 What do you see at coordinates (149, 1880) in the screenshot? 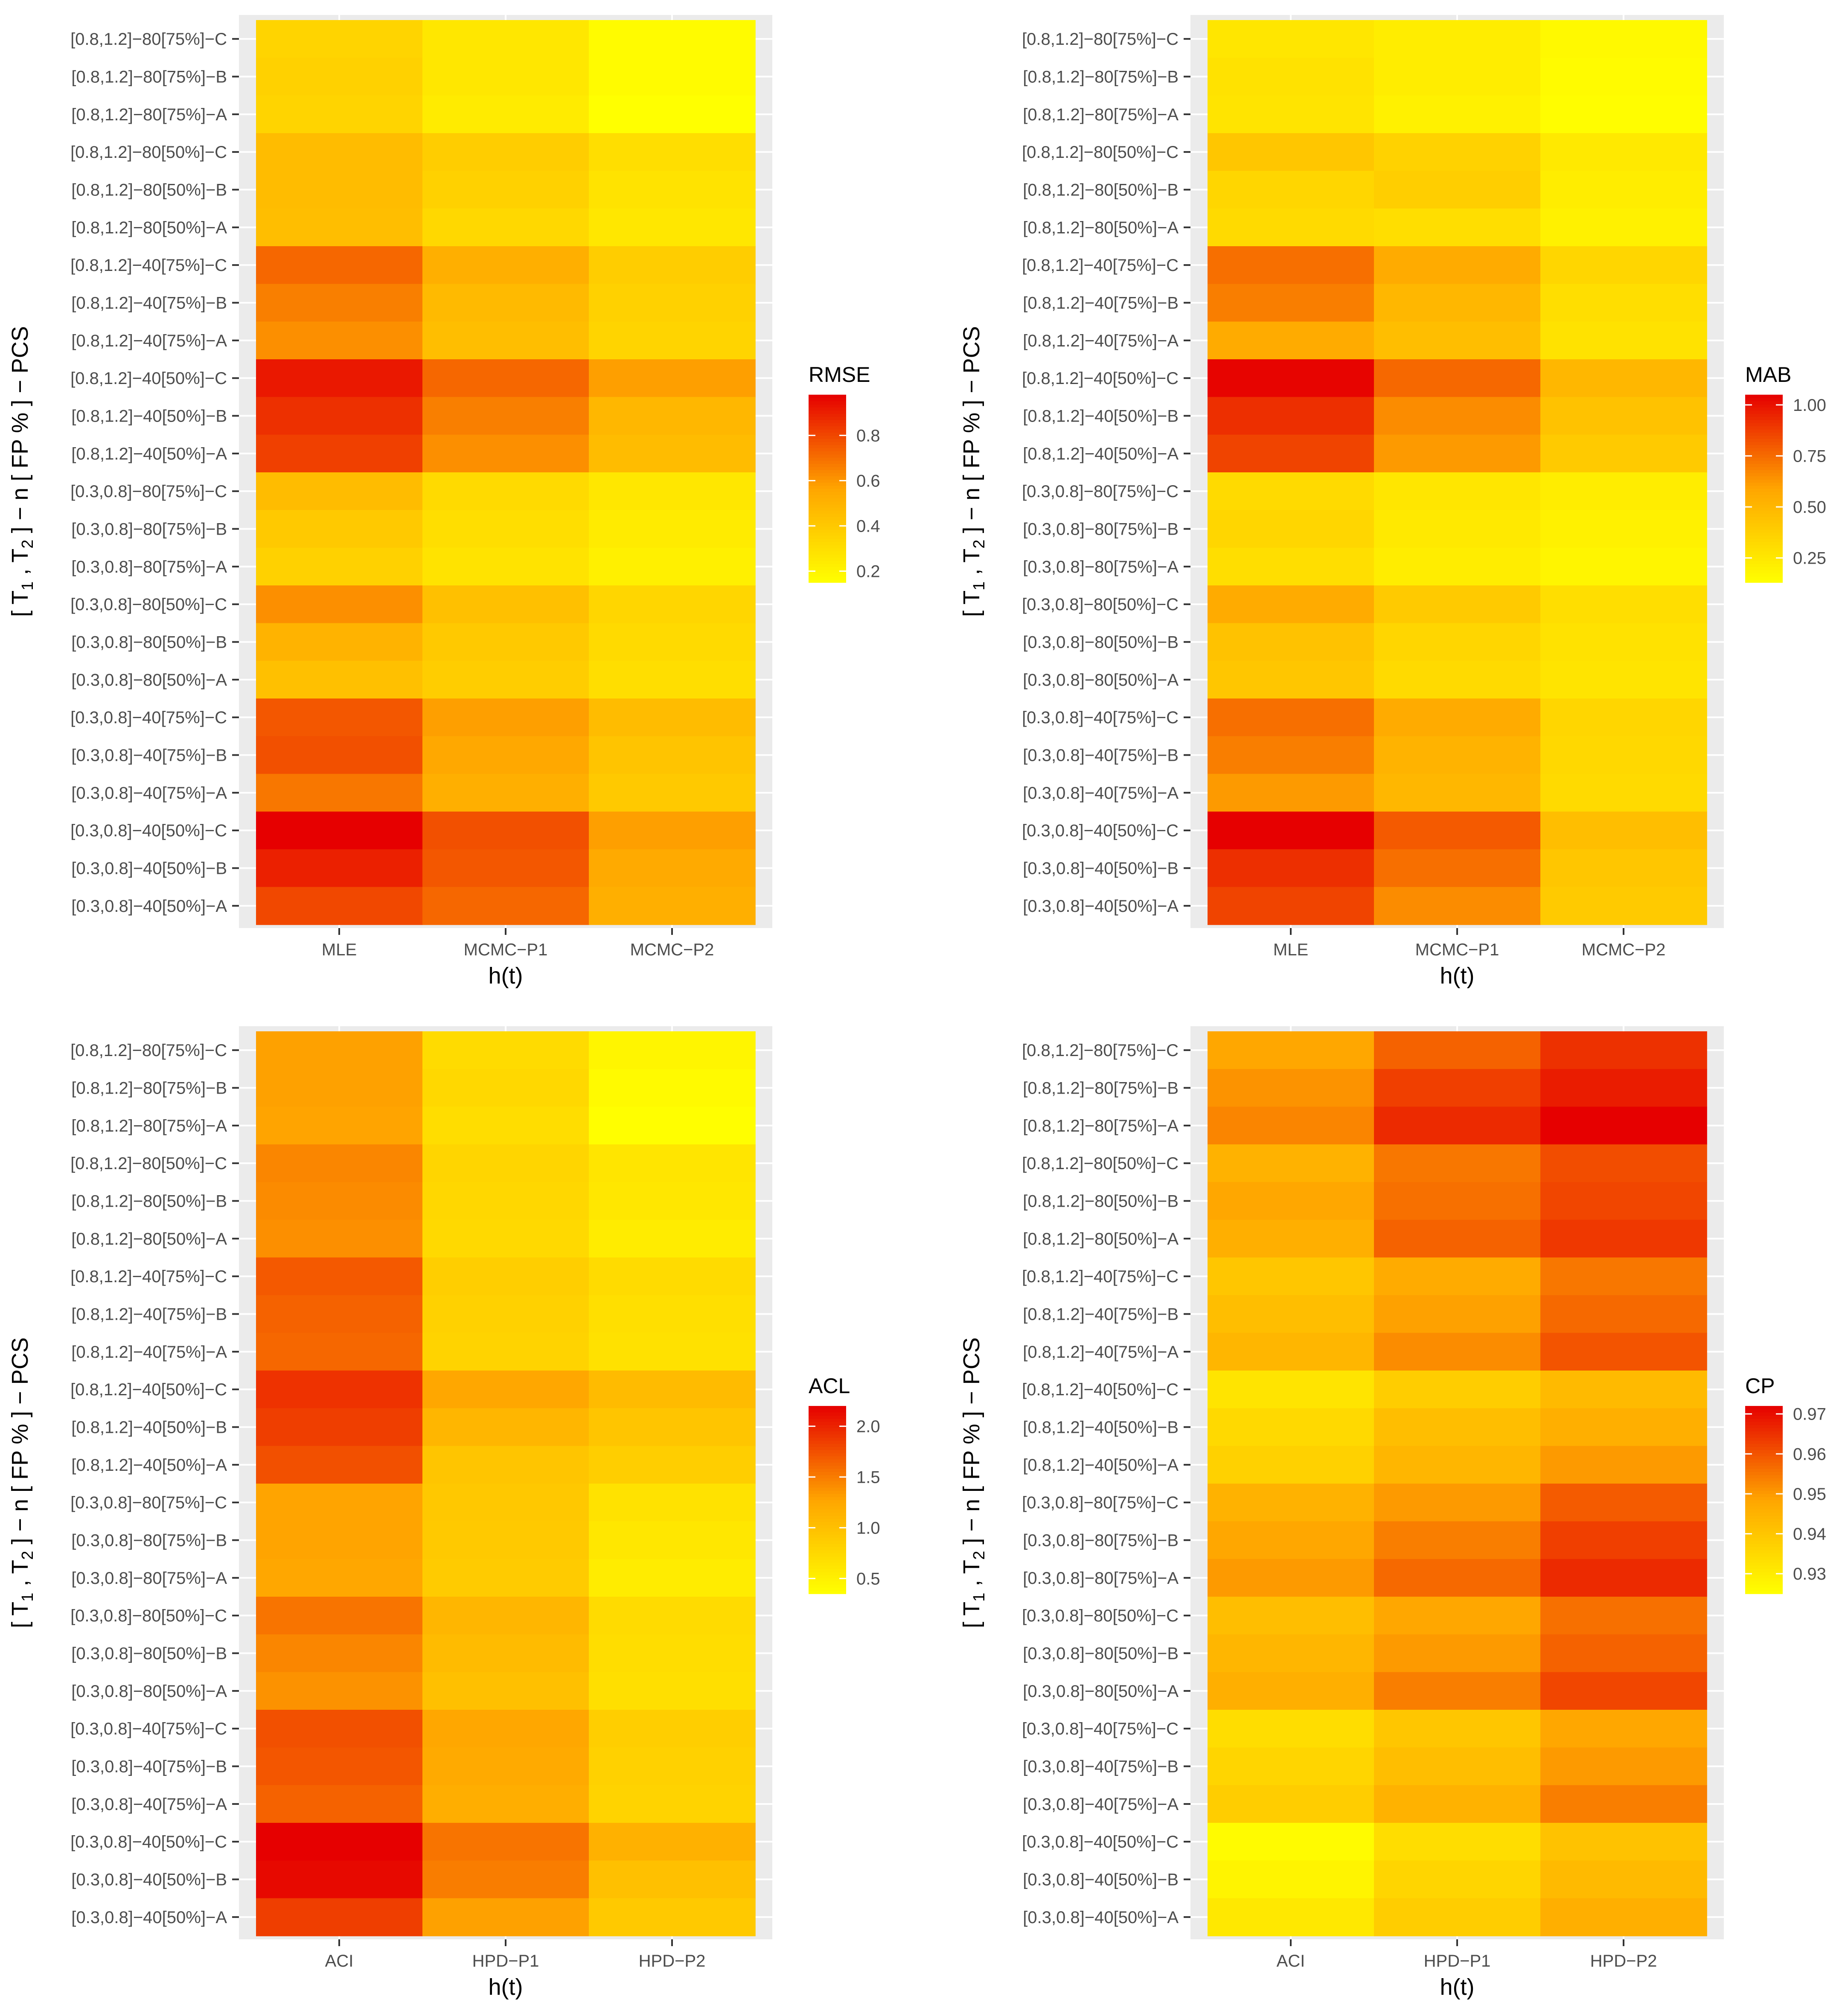
I see `y-tick-label: [0.3,0.8]−40[50%]−B` at bounding box center [149, 1880].